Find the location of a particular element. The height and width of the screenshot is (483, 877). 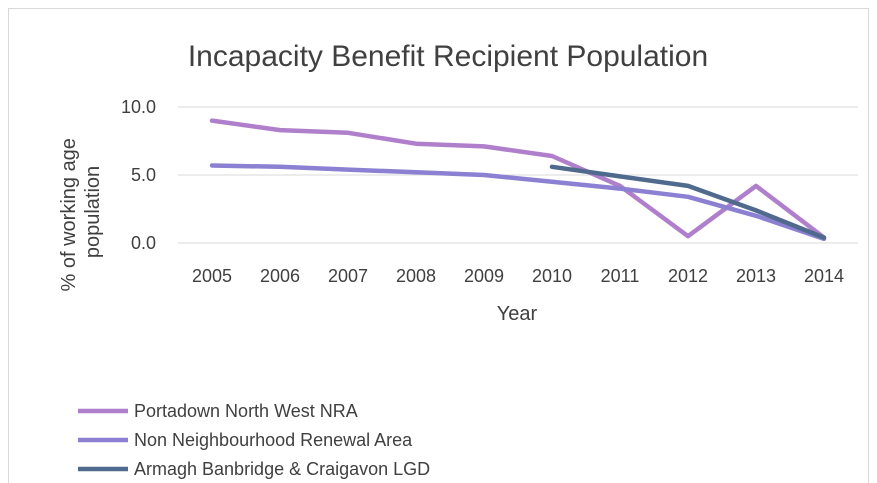

y-axis-ticks: 0.0 5.0 10.0 is located at coordinates (138, 175).